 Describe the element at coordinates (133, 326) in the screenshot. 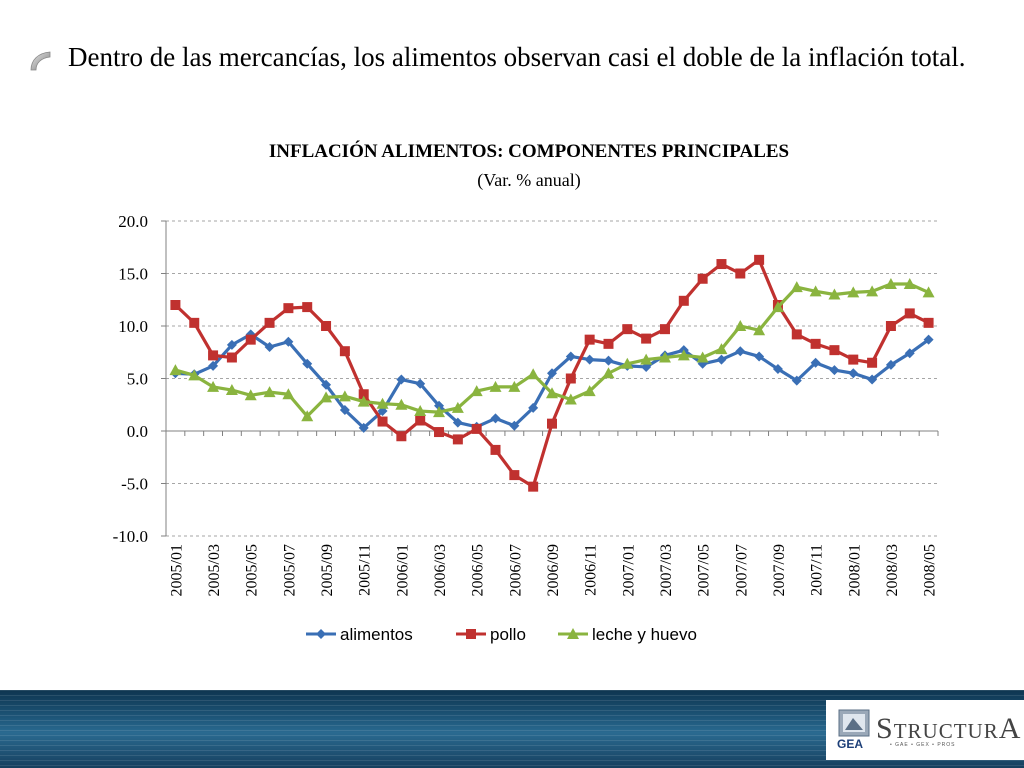

I see `y-tick-label: 10.0` at that location.